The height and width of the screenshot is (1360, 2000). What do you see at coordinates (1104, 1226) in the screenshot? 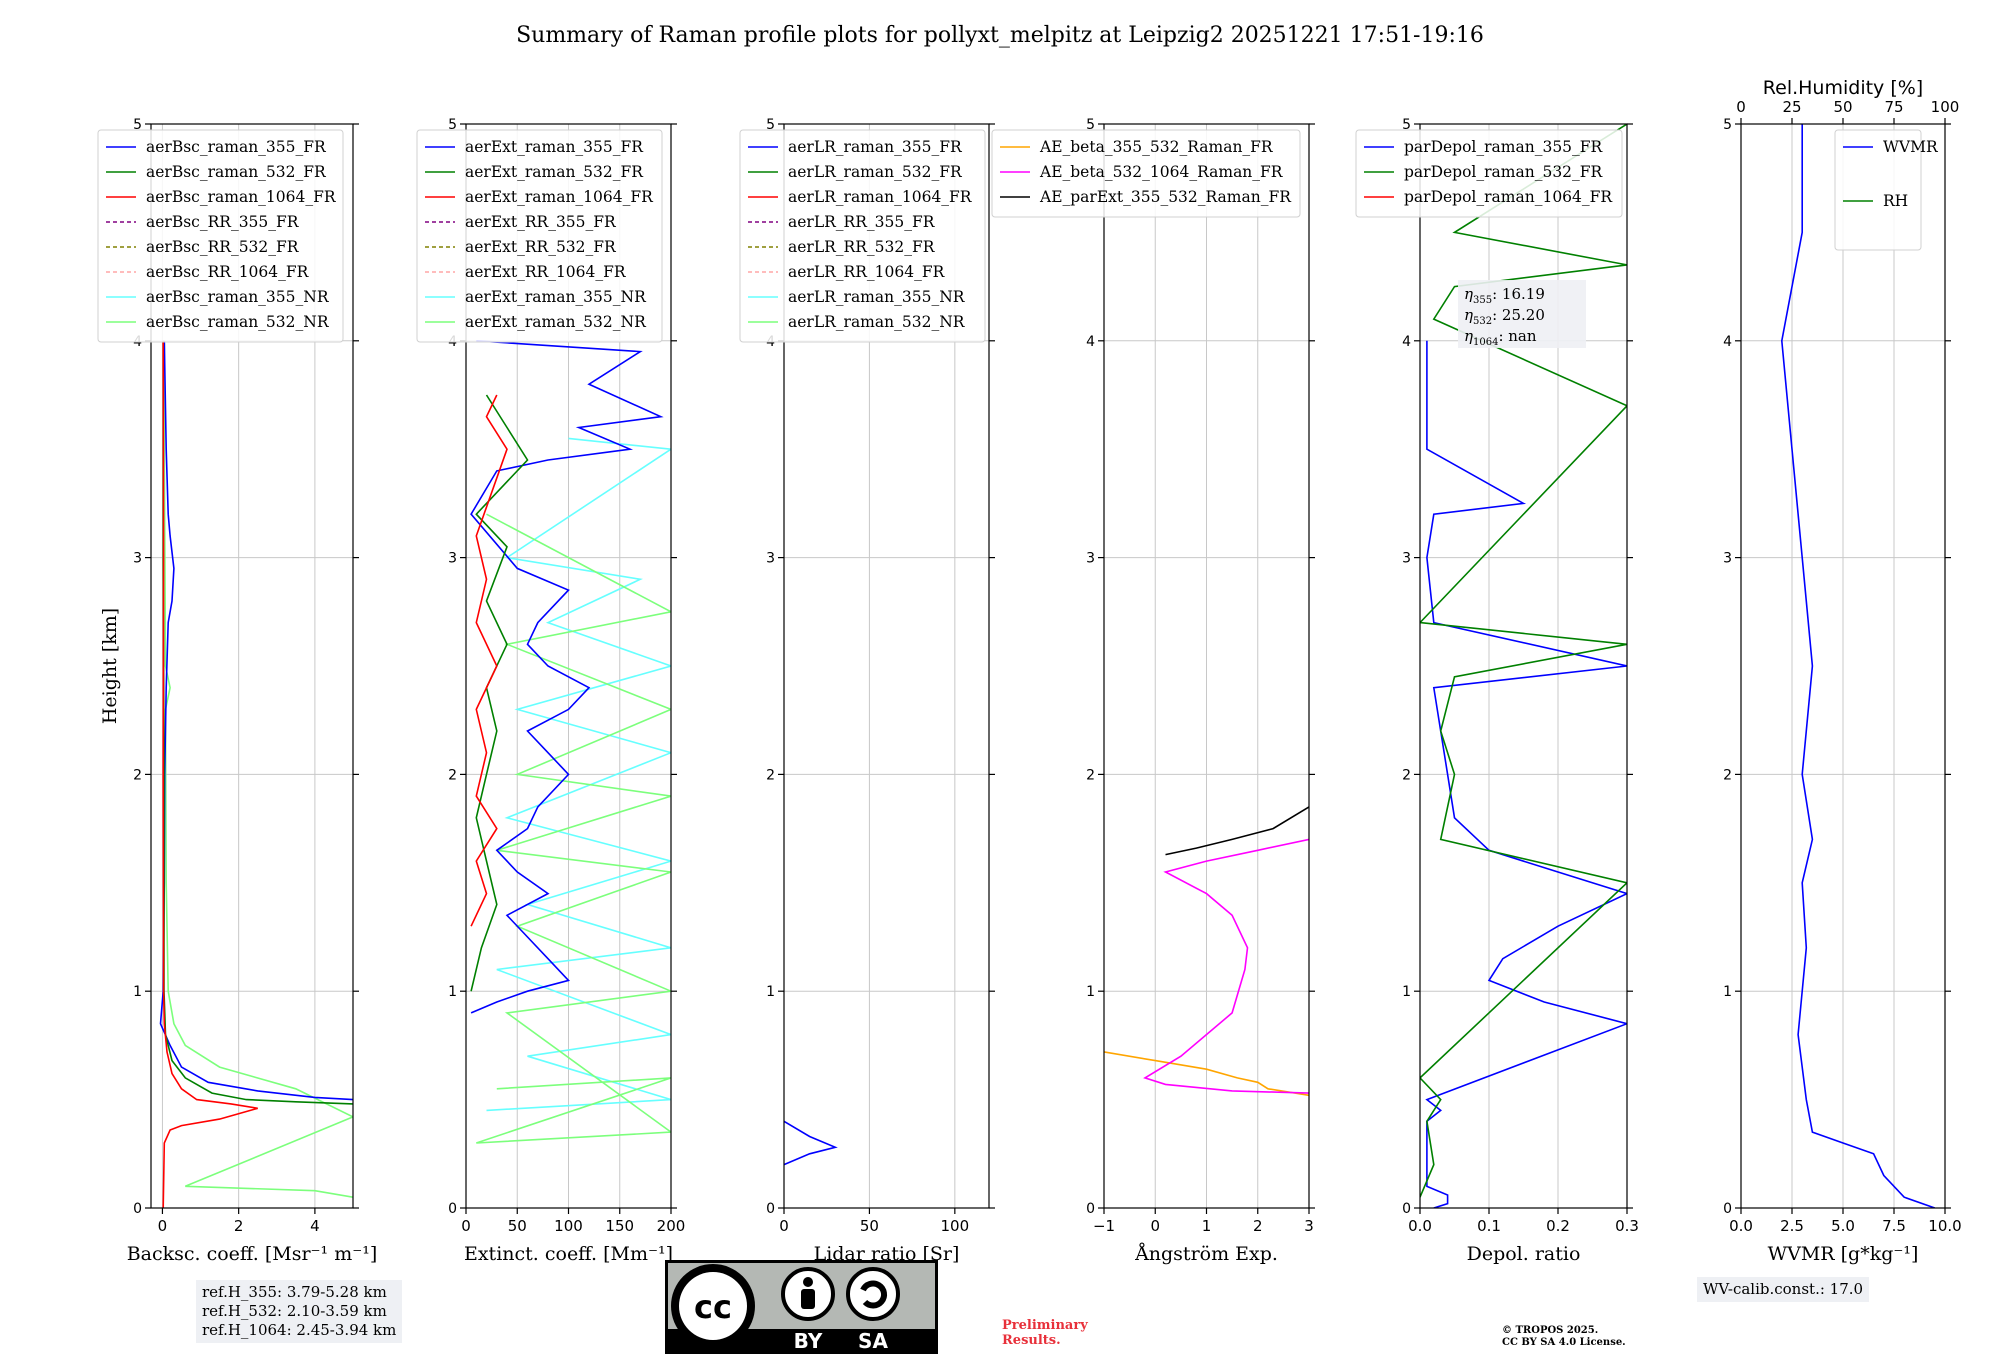
I see `x-tick-label: −1` at bounding box center [1104, 1226].